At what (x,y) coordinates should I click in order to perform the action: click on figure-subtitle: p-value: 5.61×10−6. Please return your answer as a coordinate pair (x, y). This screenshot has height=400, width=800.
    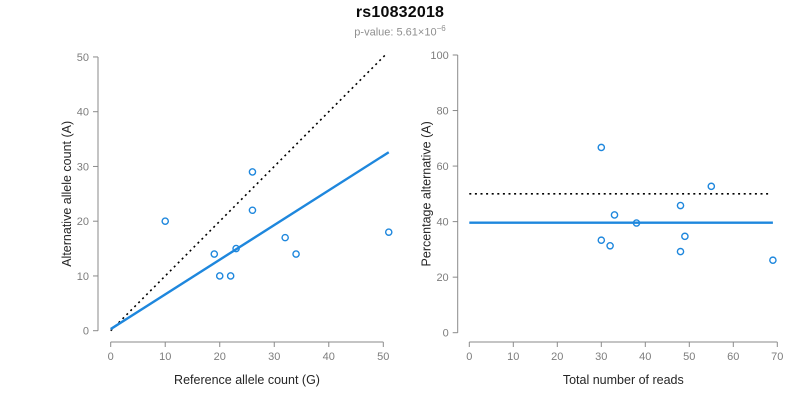
    Looking at the image, I should click on (400, 31).